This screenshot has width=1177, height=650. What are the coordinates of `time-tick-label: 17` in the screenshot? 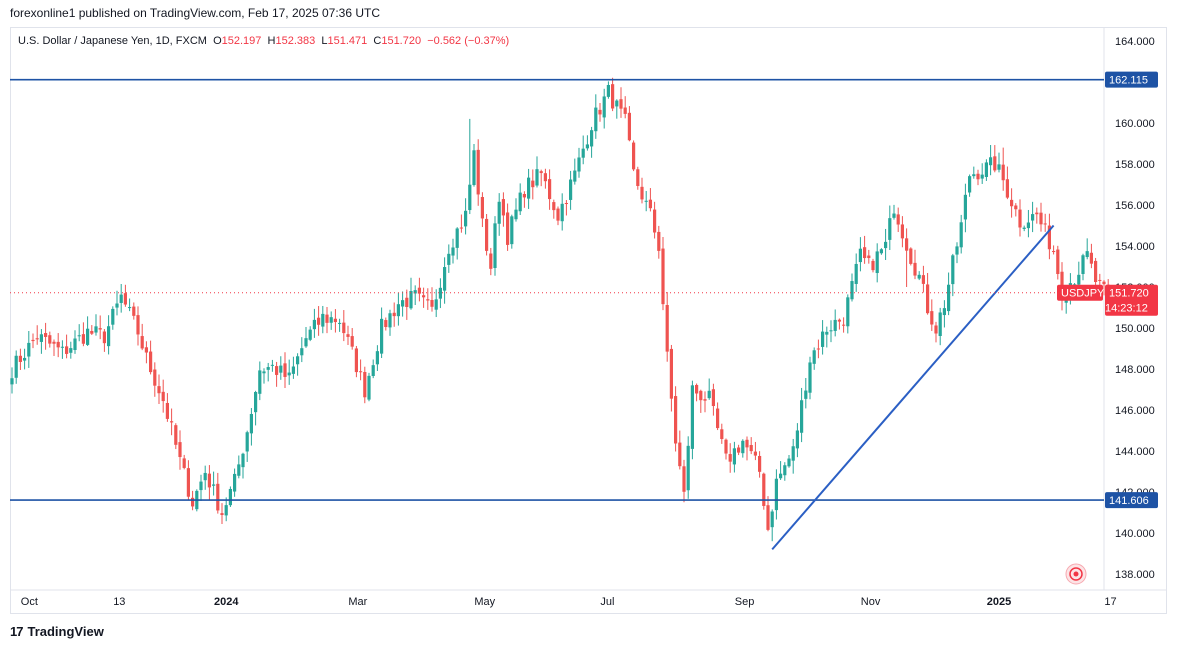 It's located at (1110, 602).